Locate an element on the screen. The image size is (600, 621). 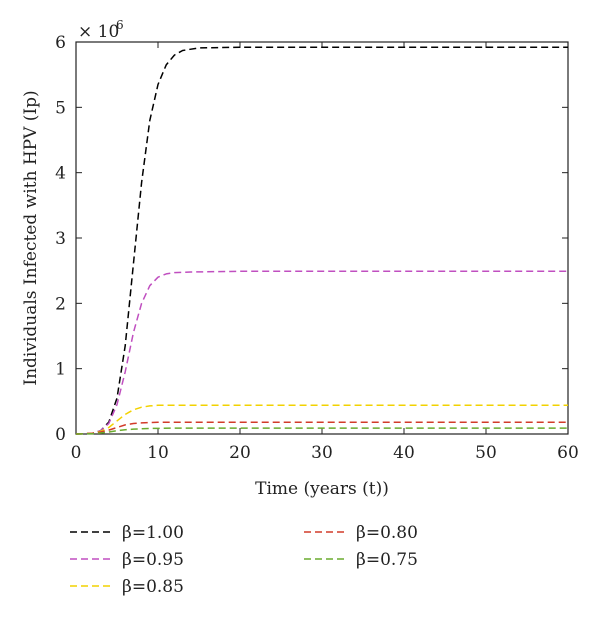
legend-label-0: β=1.00 is located at coordinates (153, 533).